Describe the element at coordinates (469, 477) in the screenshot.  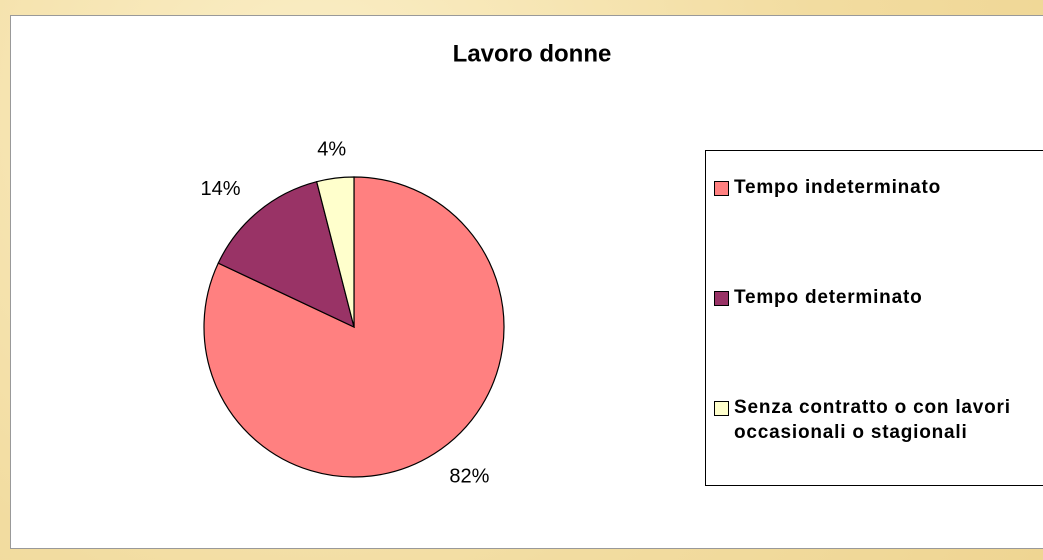
I see `data-label: 82%` at that location.